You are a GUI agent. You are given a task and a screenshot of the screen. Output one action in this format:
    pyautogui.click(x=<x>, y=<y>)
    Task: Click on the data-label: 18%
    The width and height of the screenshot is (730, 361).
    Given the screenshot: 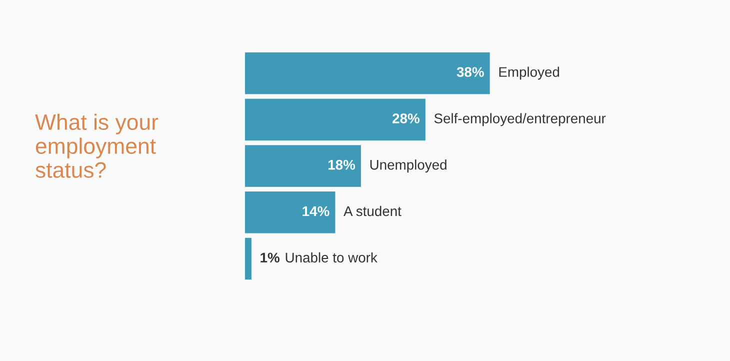 What is the action you would take?
    pyautogui.click(x=342, y=165)
    